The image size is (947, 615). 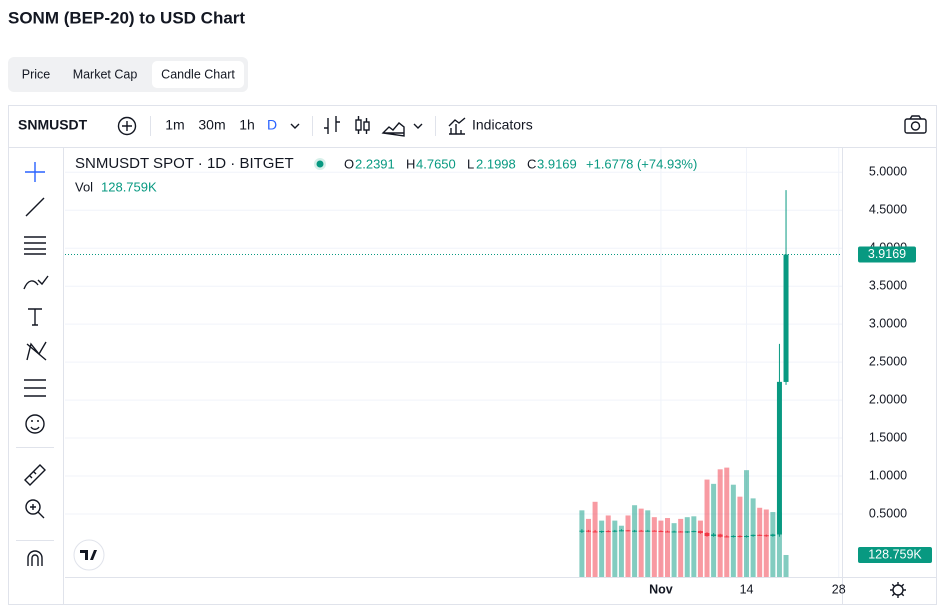 I want to click on y-tick-label: 5.0000, so click(x=888, y=172).